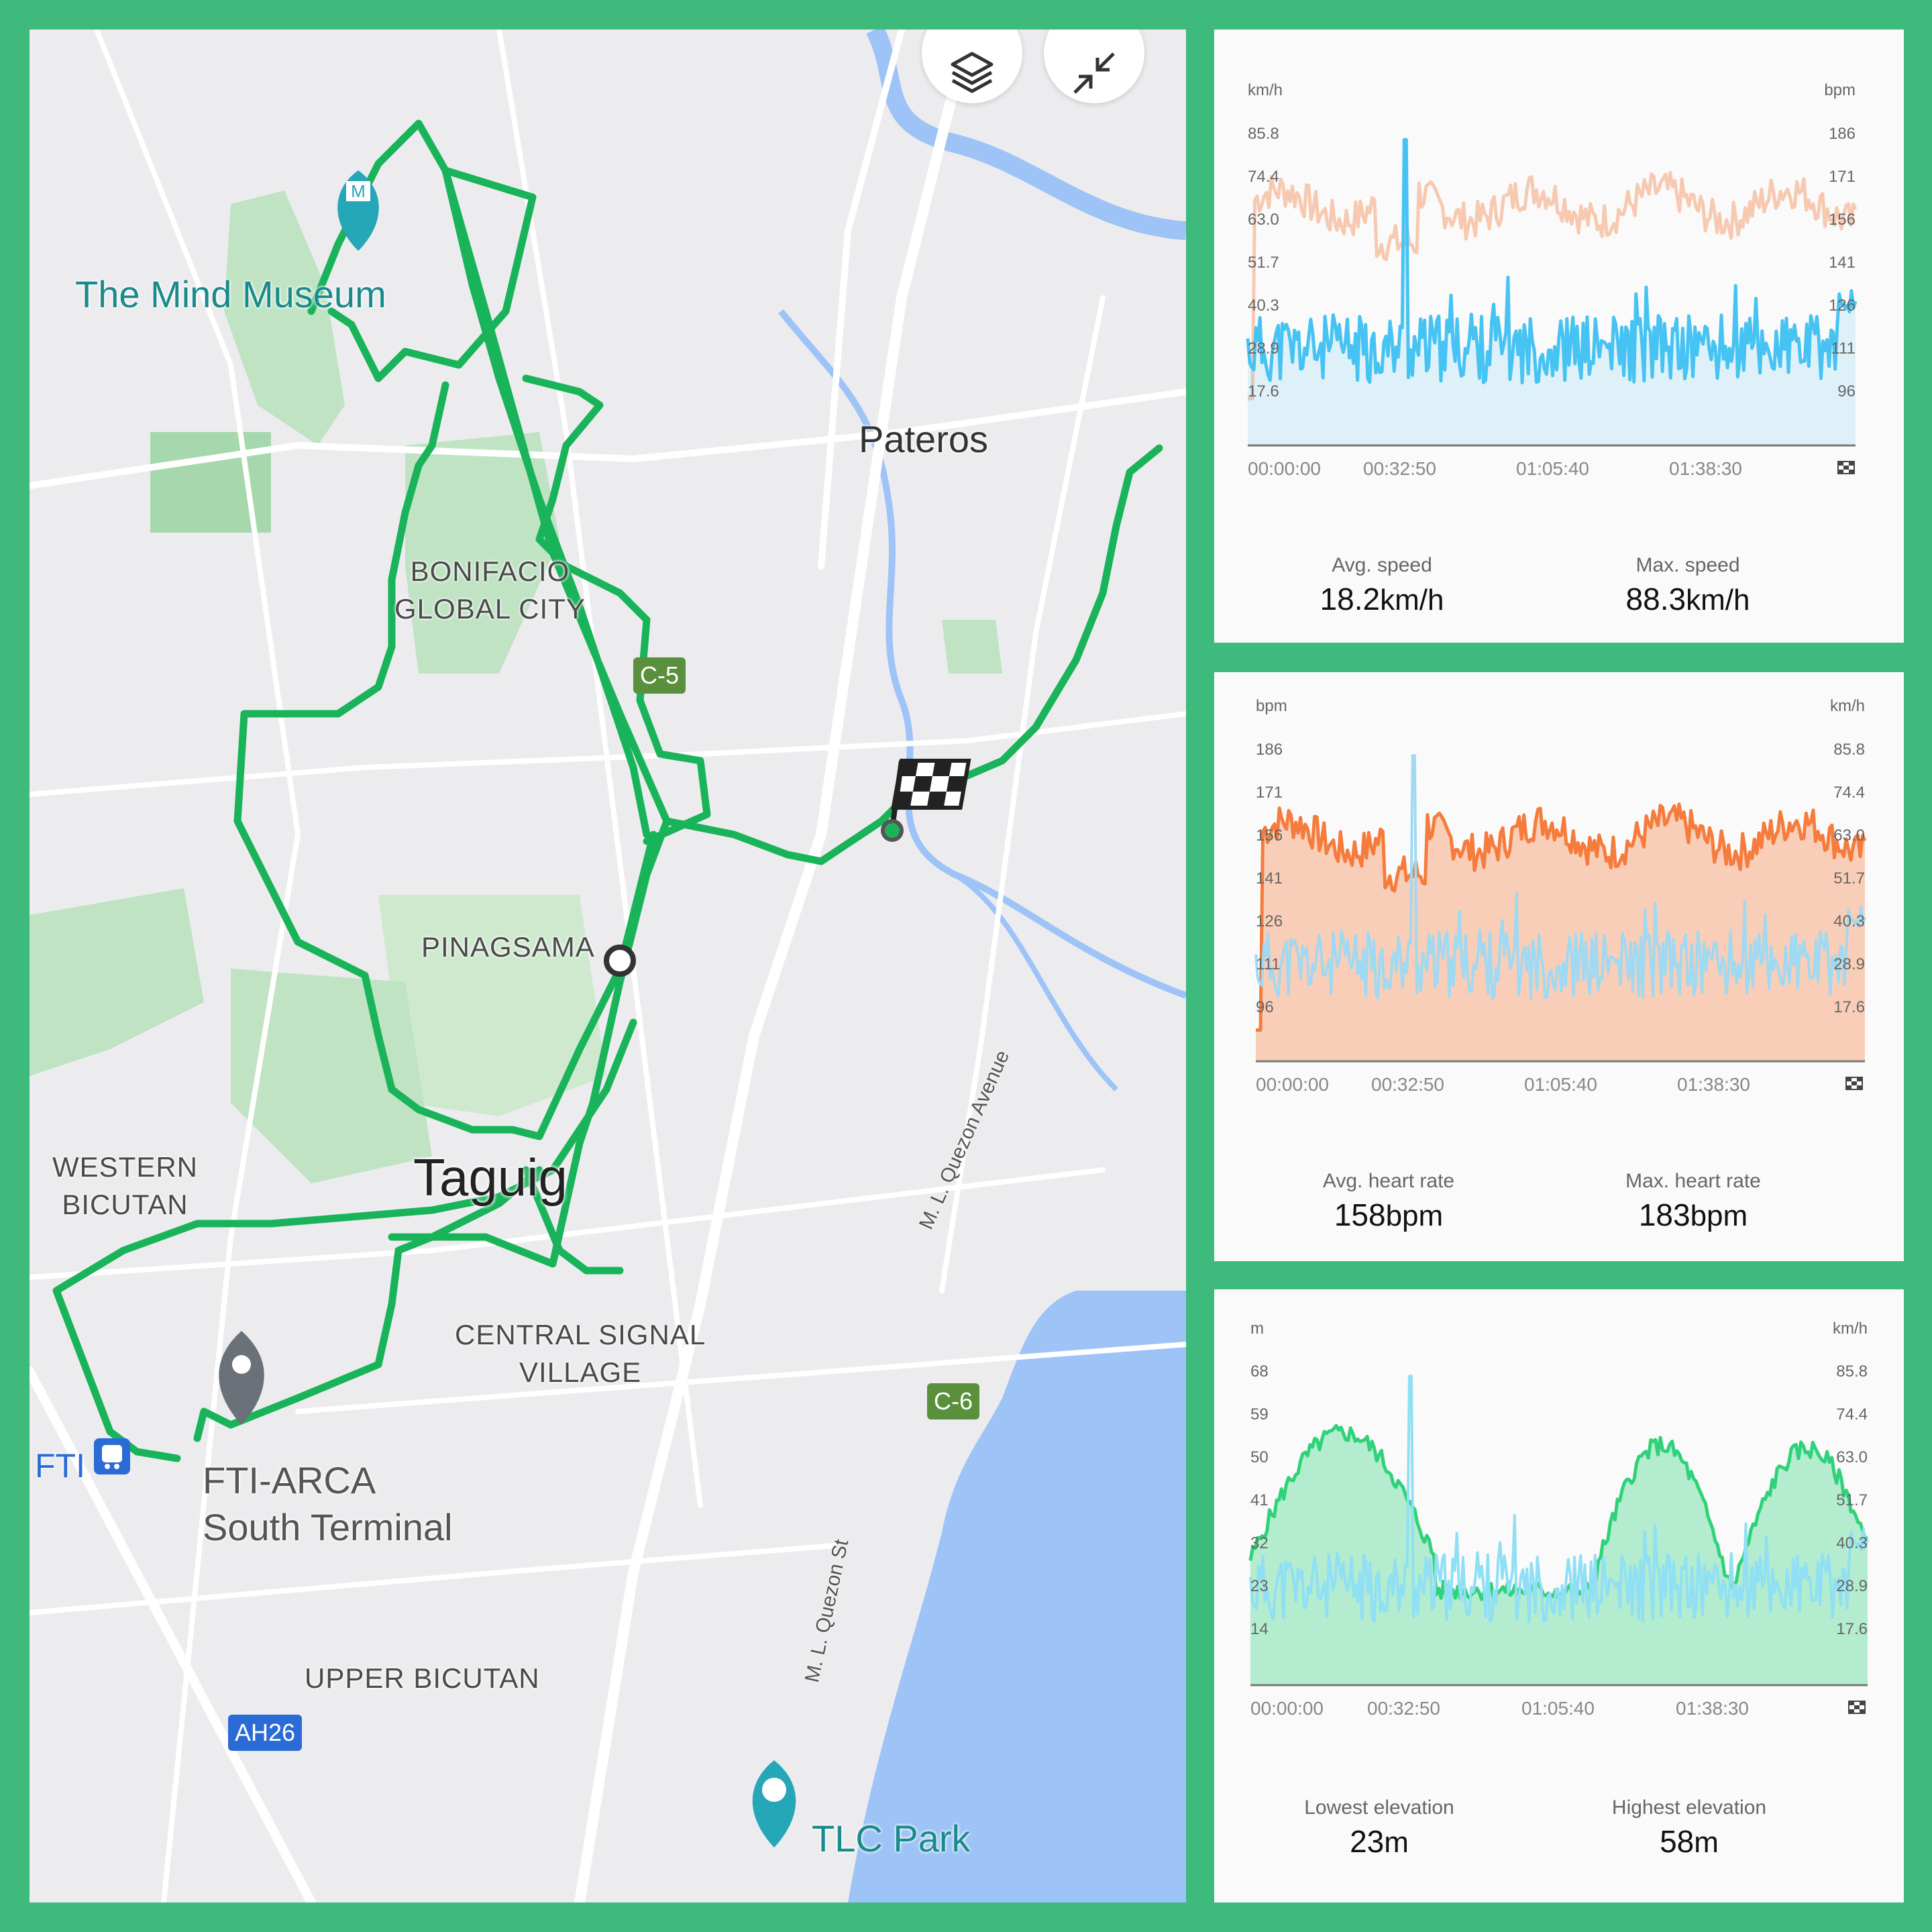 This screenshot has width=1932, height=1932. What do you see at coordinates (1693, 1181) in the screenshot?
I see `max-heart-rate-label: Max. heart rate` at bounding box center [1693, 1181].